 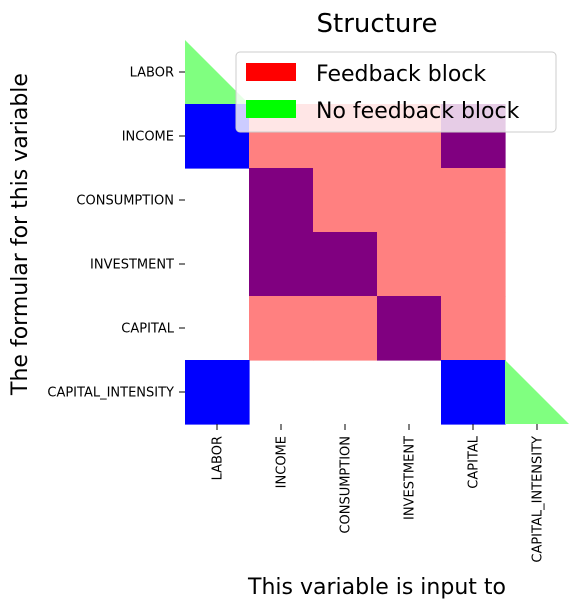 What do you see at coordinates (282, 462) in the screenshot?
I see `x-tick-label-income: INCOME` at bounding box center [282, 462].